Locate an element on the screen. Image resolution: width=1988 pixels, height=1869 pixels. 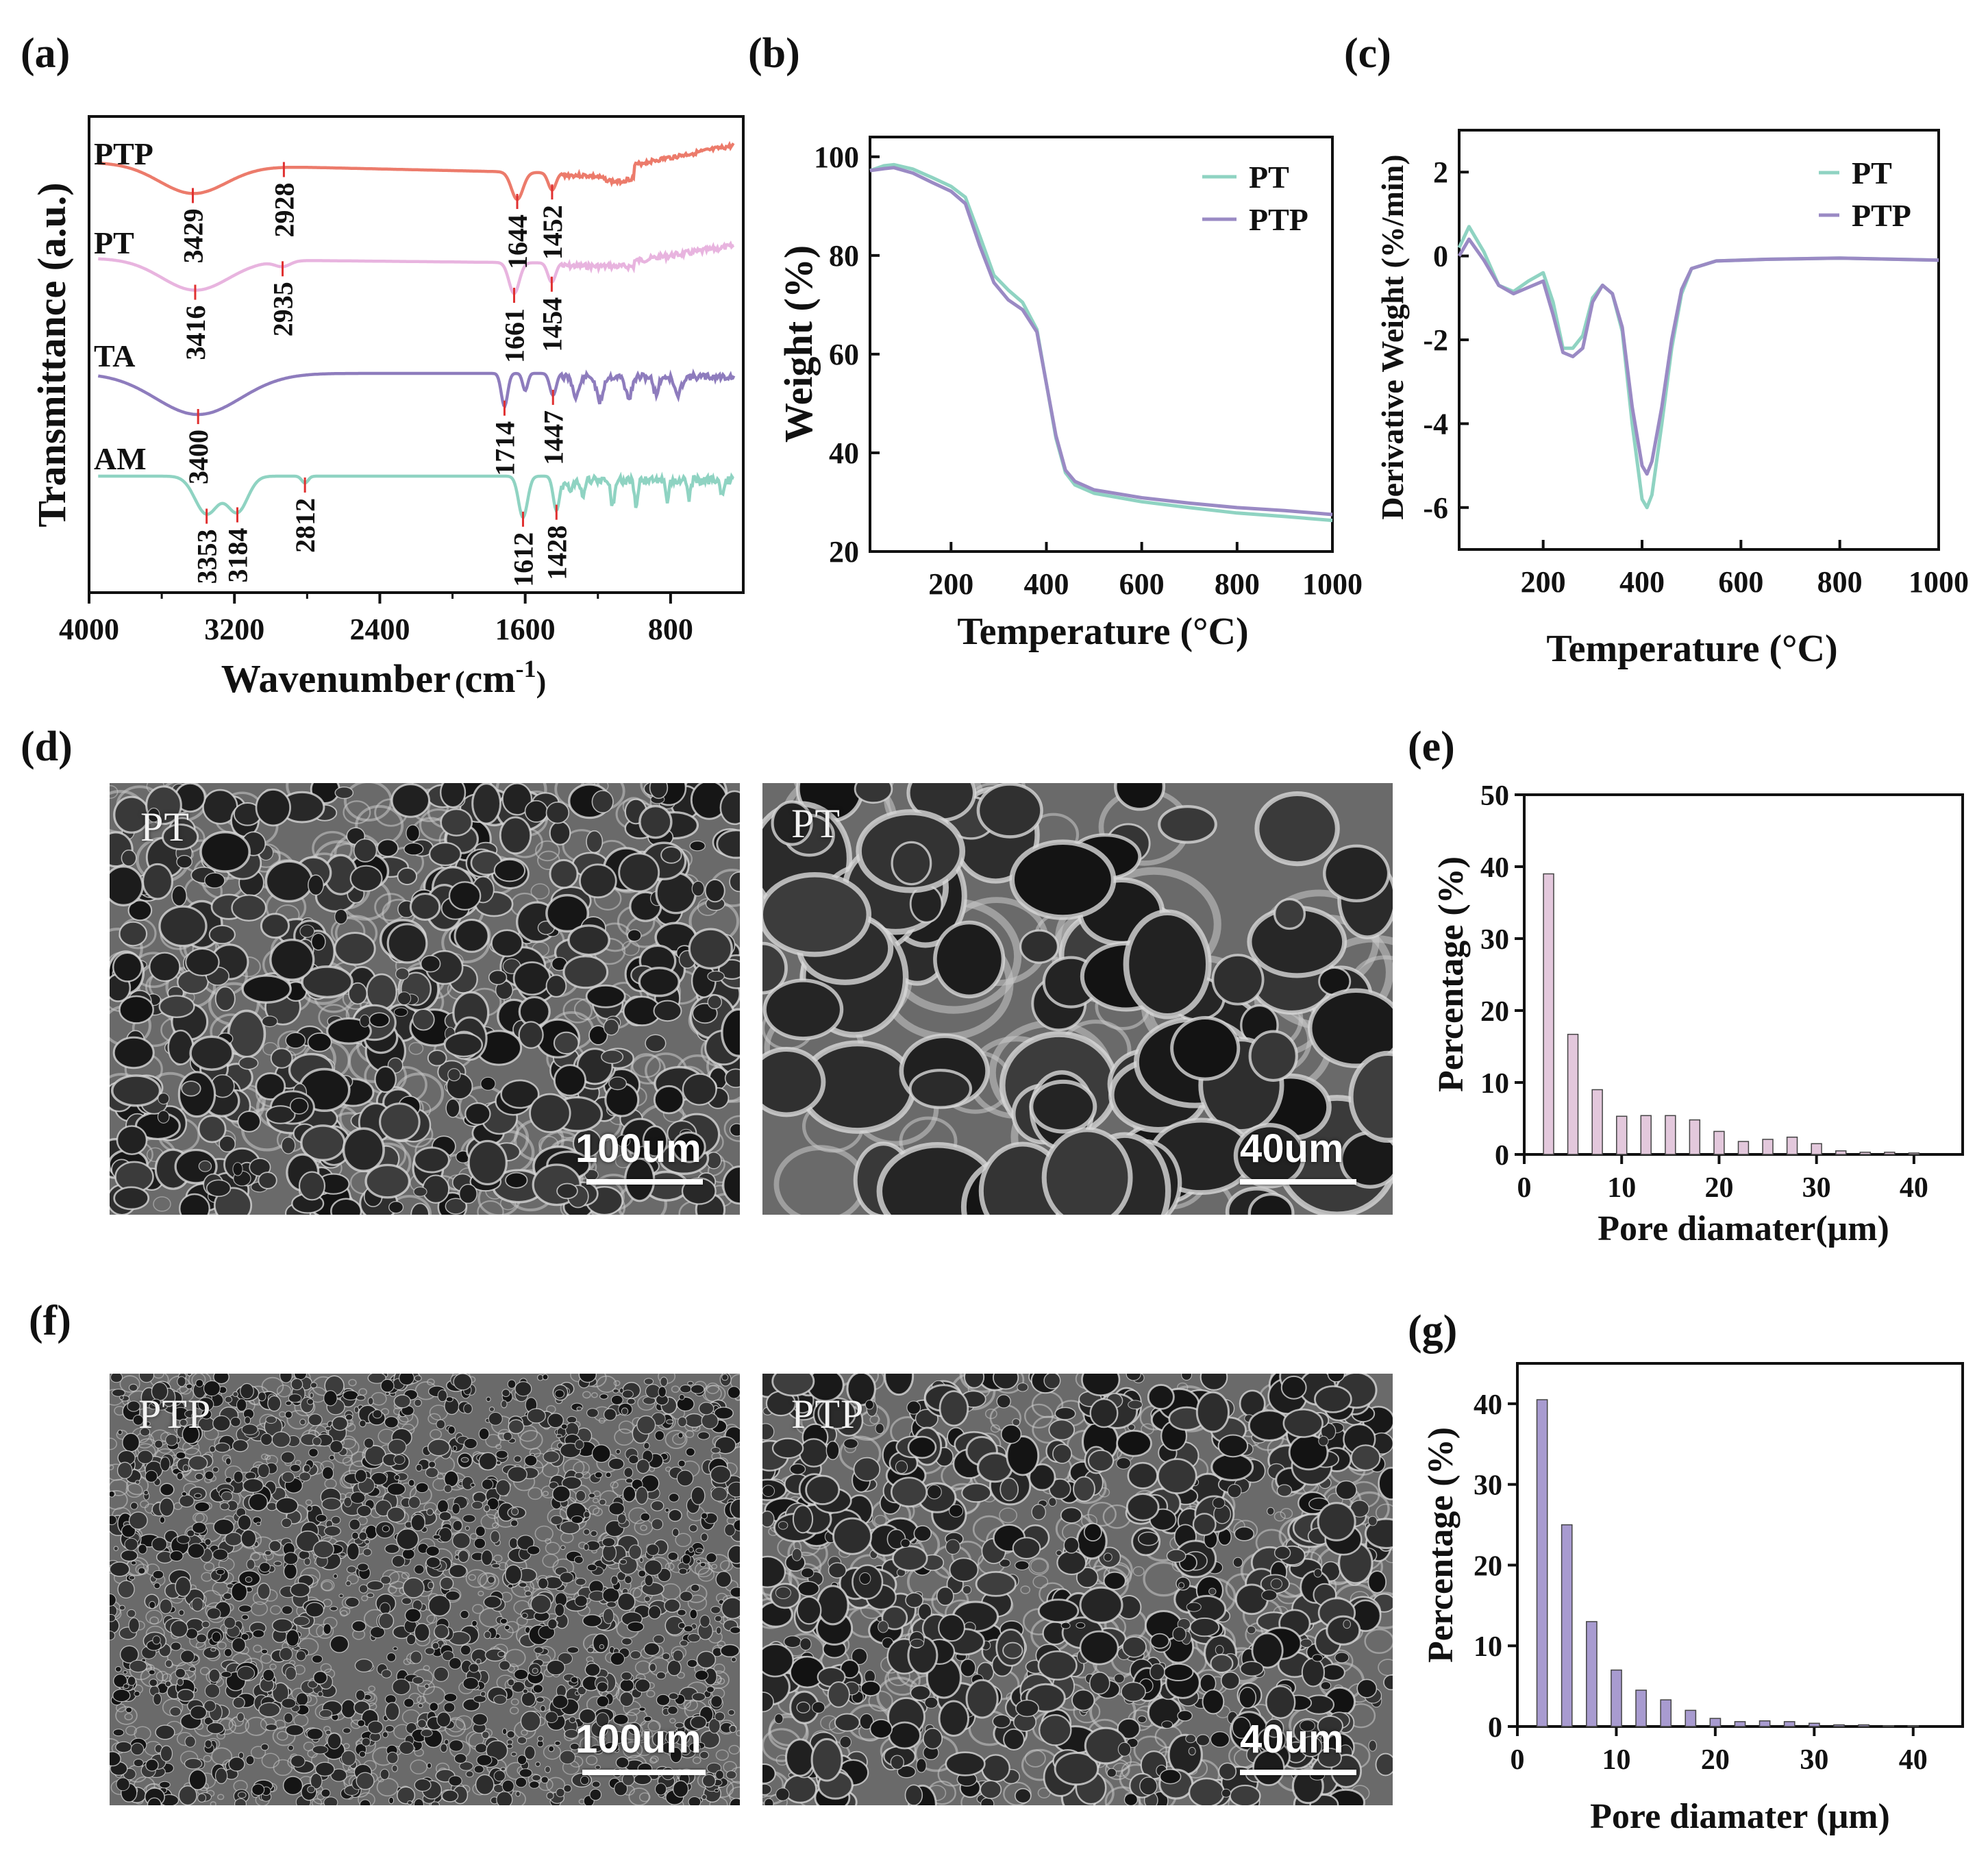
scale-bar-label: 40um is located at coordinates (1292, 1739).